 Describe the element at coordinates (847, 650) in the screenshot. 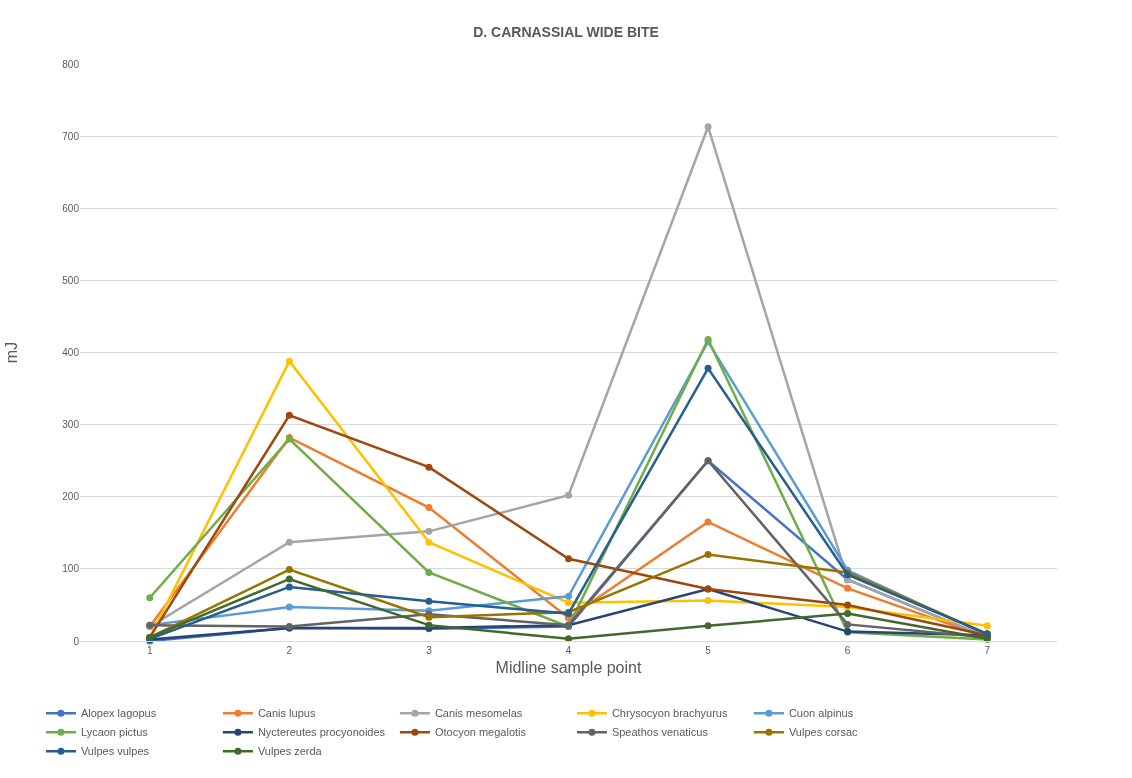

I see `x-tick-label: 6` at that location.